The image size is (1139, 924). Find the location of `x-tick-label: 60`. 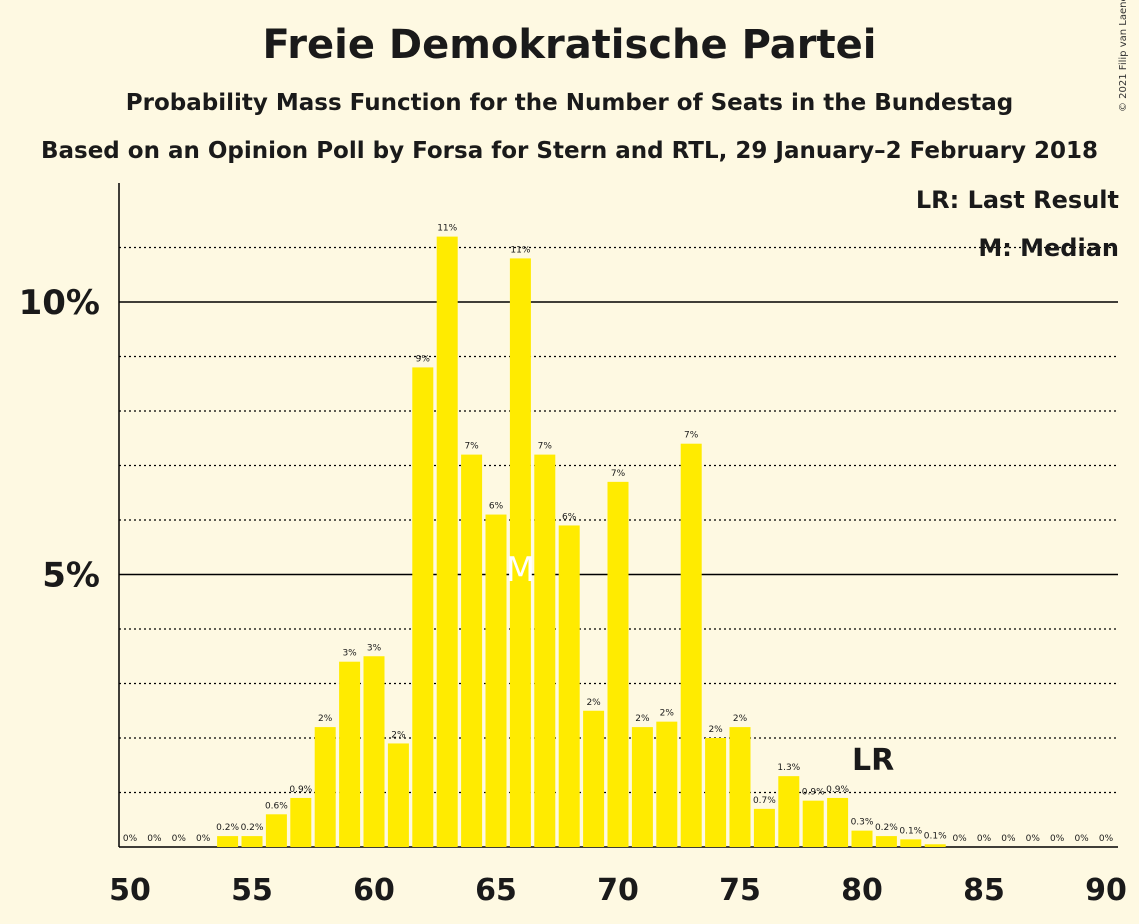

x-tick-label: 60 is located at coordinates (374, 890).